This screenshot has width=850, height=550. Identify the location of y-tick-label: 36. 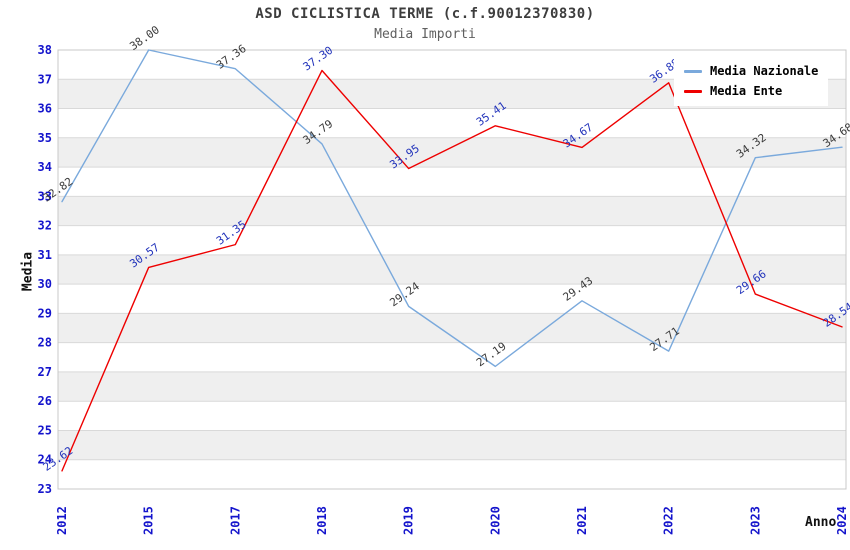
(45, 109).